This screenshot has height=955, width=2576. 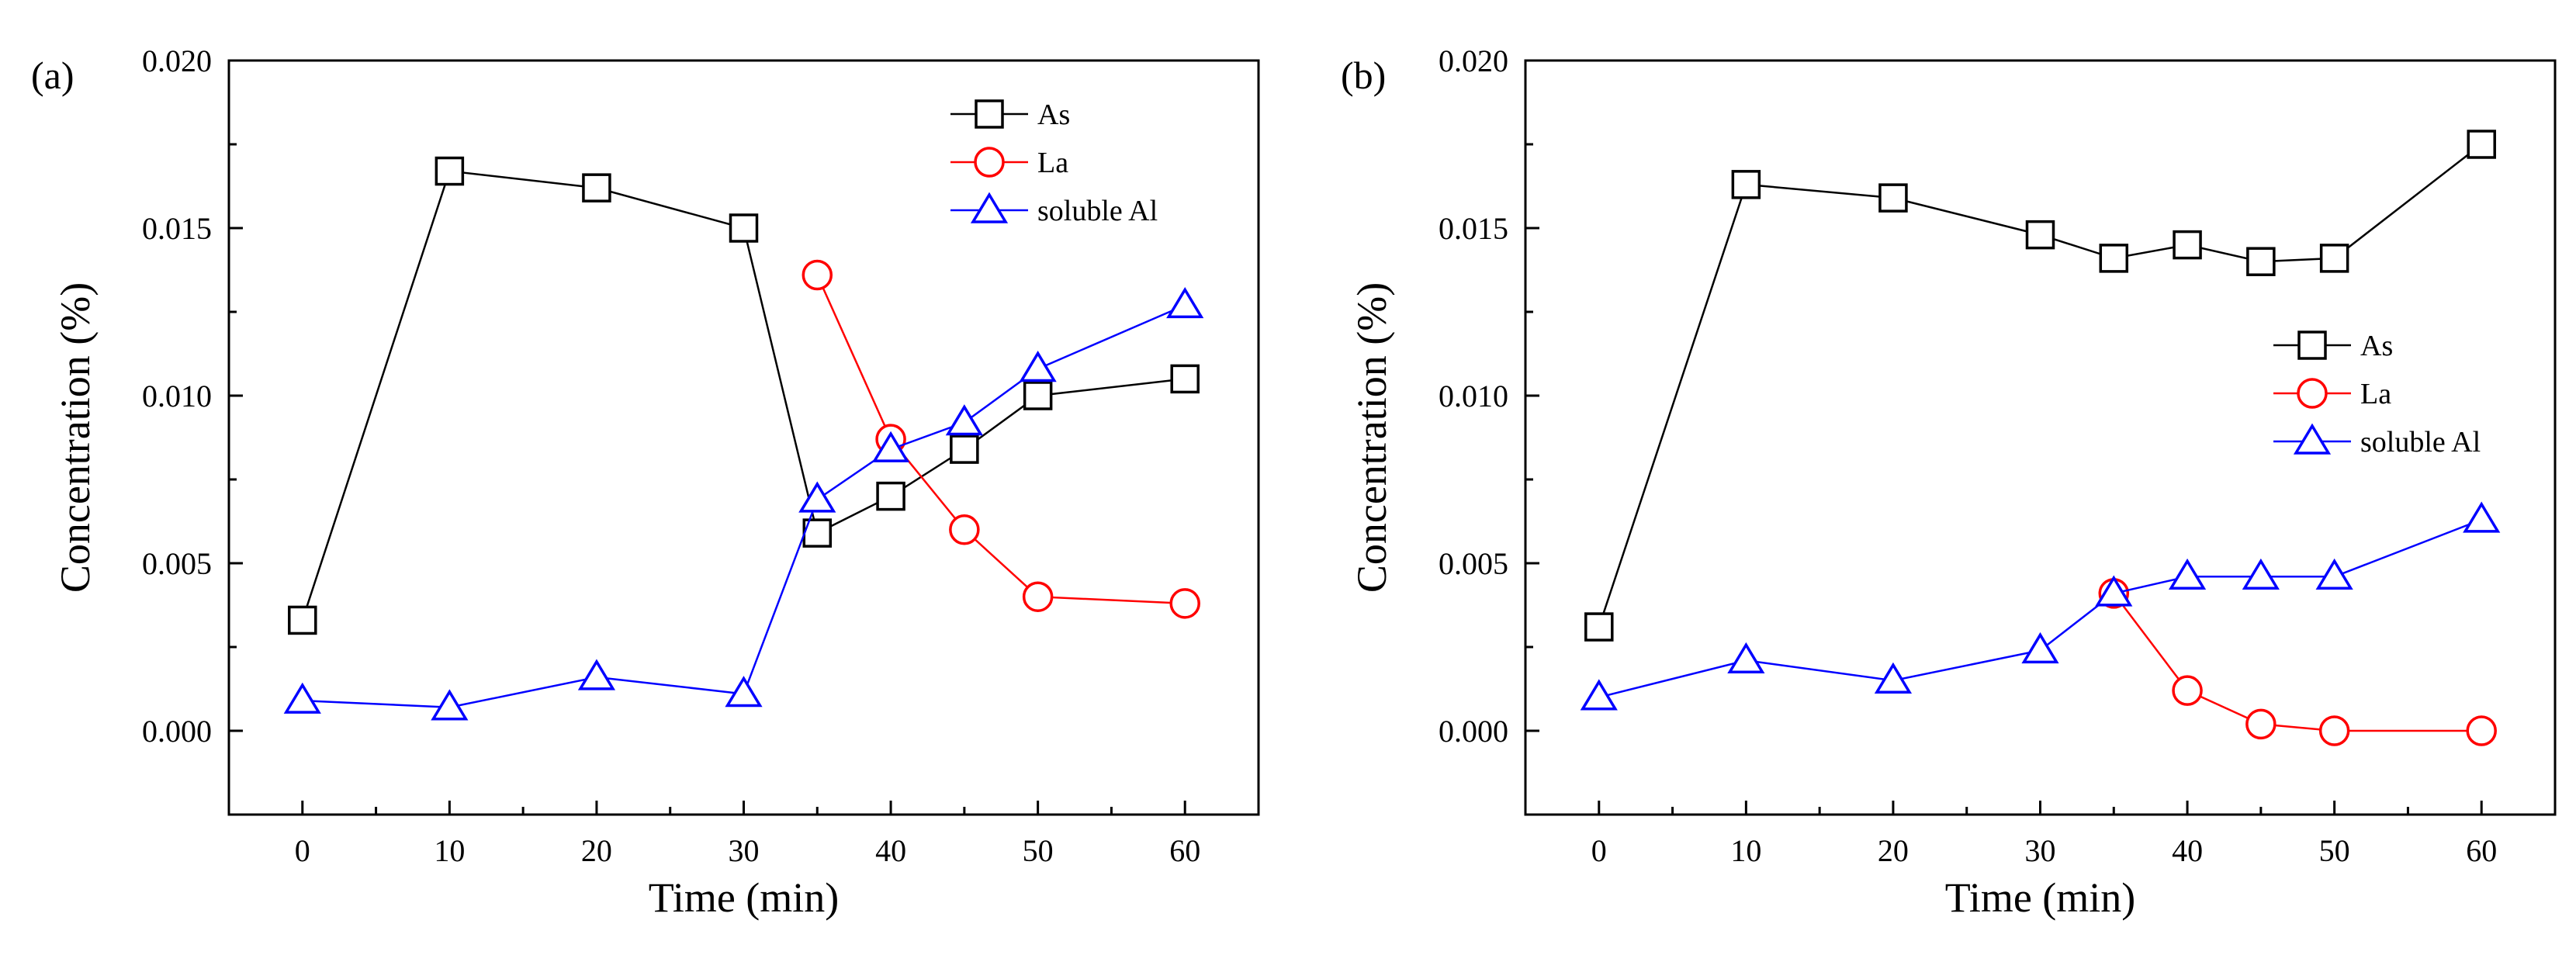 What do you see at coordinates (52, 75) in the screenshot?
I see `panel-label: (a)` at bounding box center [52, 75].